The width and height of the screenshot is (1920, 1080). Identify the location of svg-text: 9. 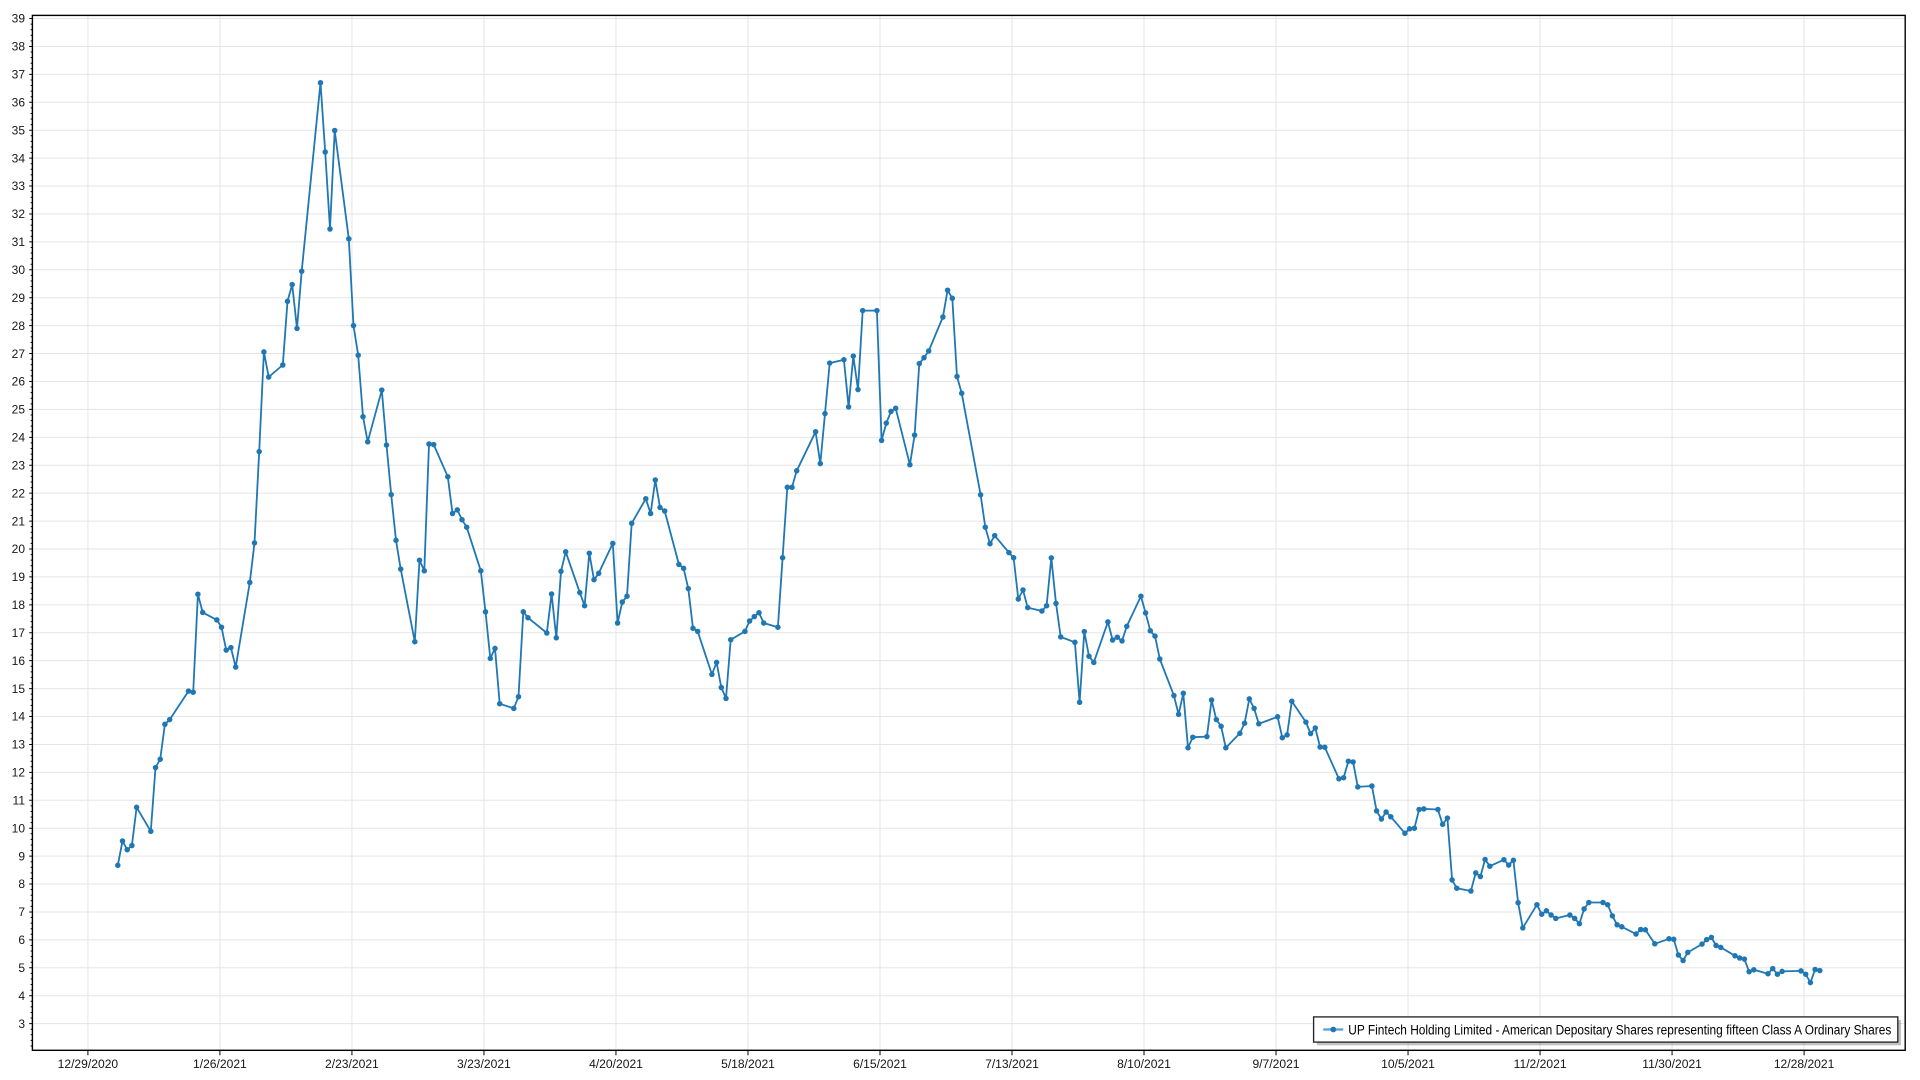
(21, 856).